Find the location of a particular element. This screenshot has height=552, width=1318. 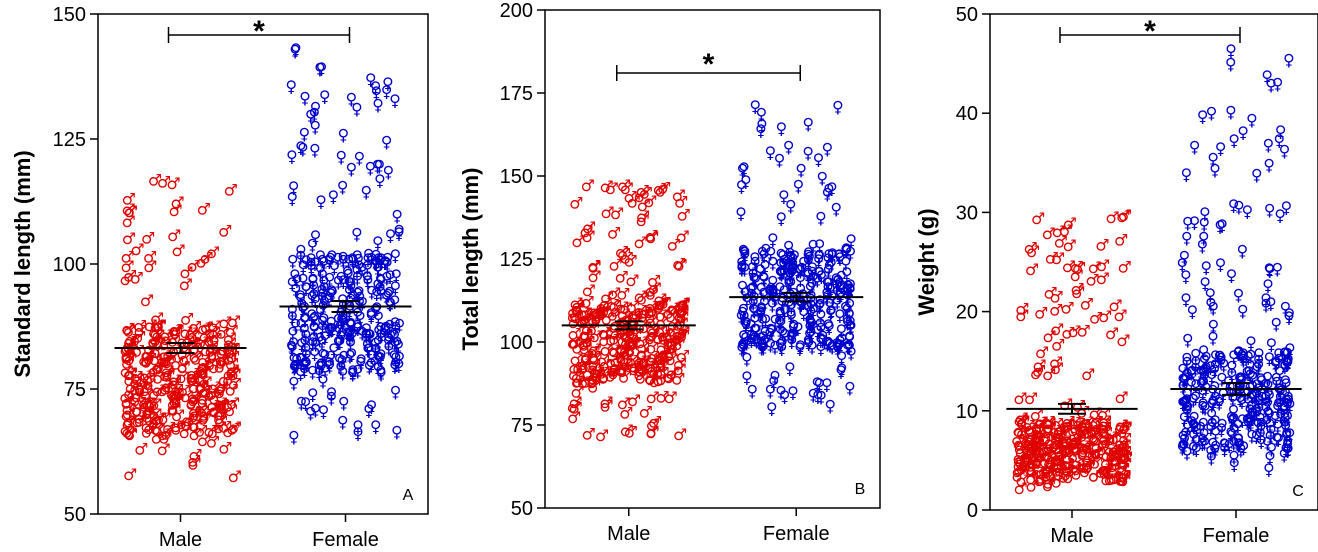

y-tick-label: 150 is located at coordinates (516, 177).